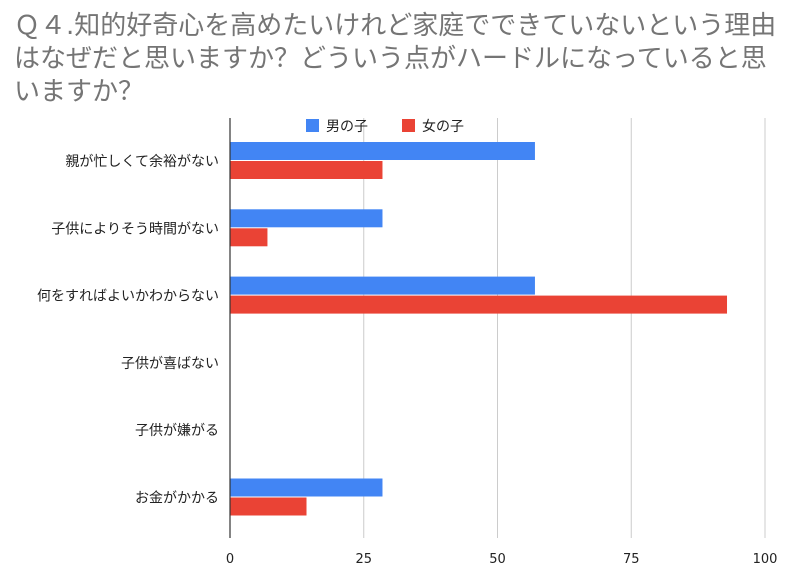 The image size is (800, 578). Describe the element at coordinates (135, 229) in the screenshot. I see `category-label: 子供によりそう時間がない` at that location.